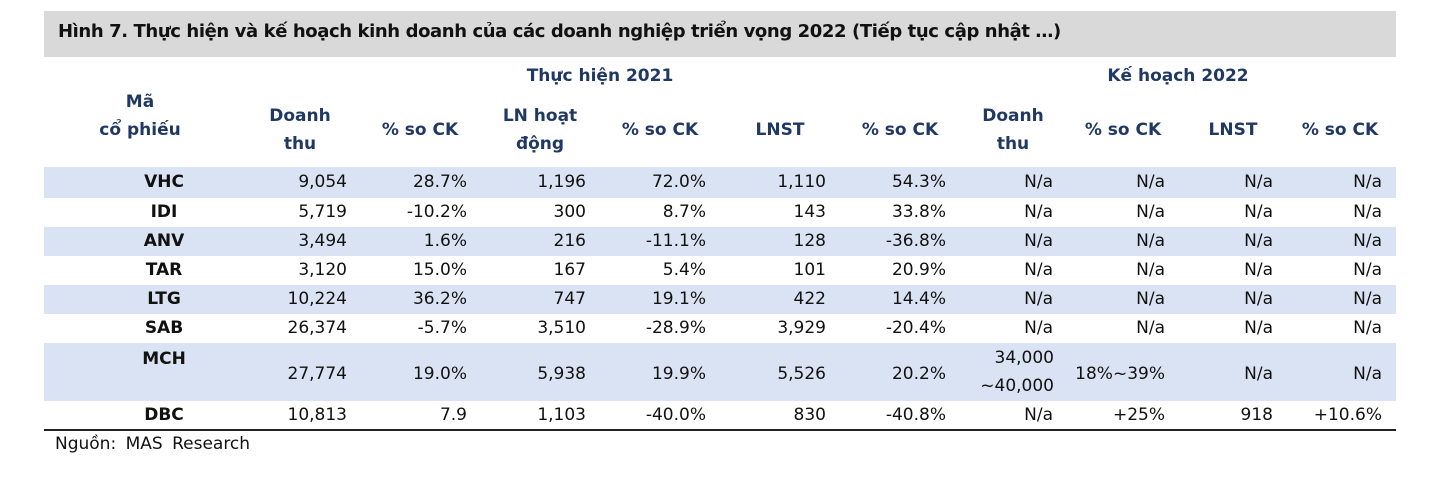  What do you see at coordinates (1024, 358) in the screenshot?
I see `plan-revenue-line1: 34,000` at bounding box center [1024, 358].